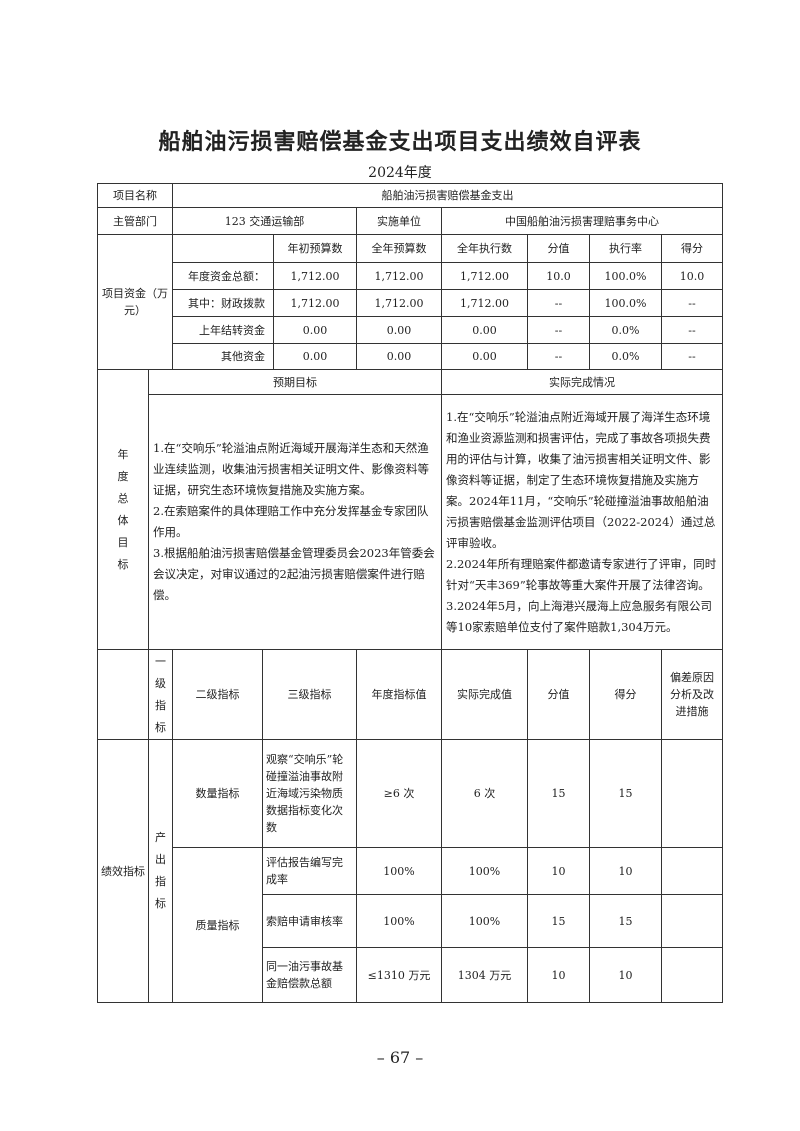 The height and width of the screenshot is (1131, 800). I want to click on funds-header: 得分, so click(692, 248).